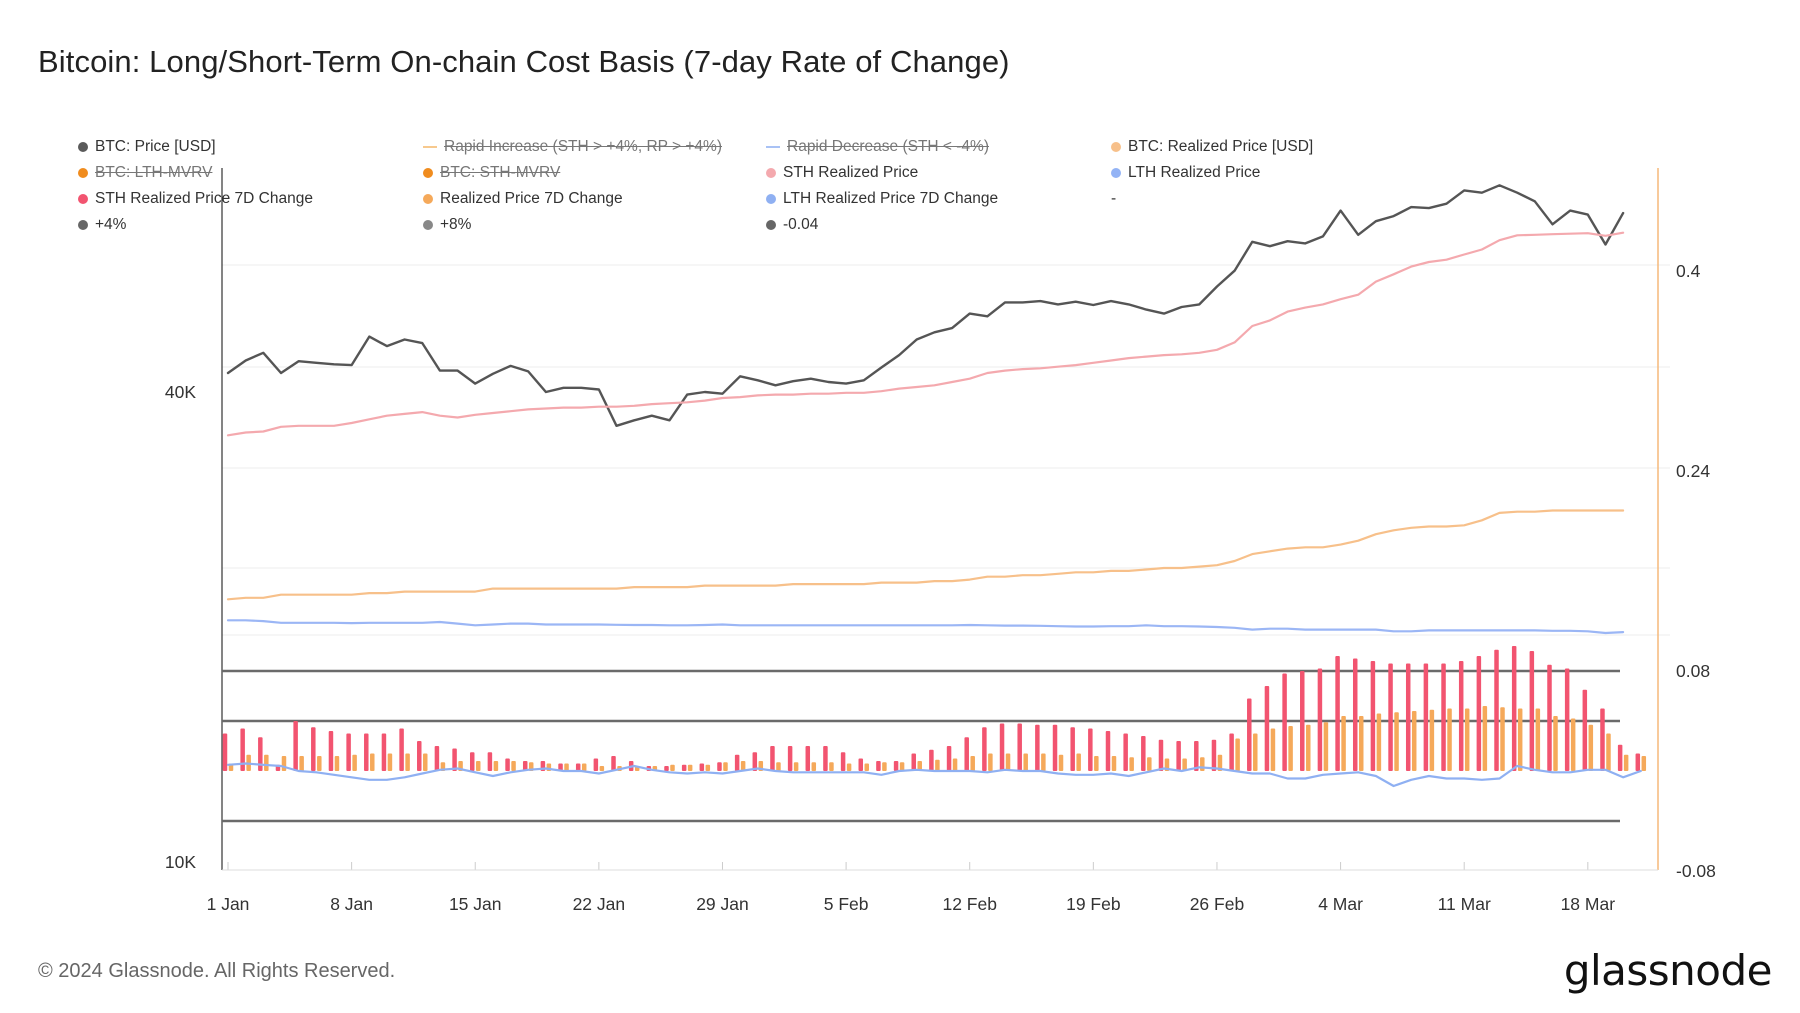  What do you see at coordinates (877, 147) in the screenshot?
I see `legend-item: Rapid Decrease (STH < -4%)` at bounding box center [877, 147].